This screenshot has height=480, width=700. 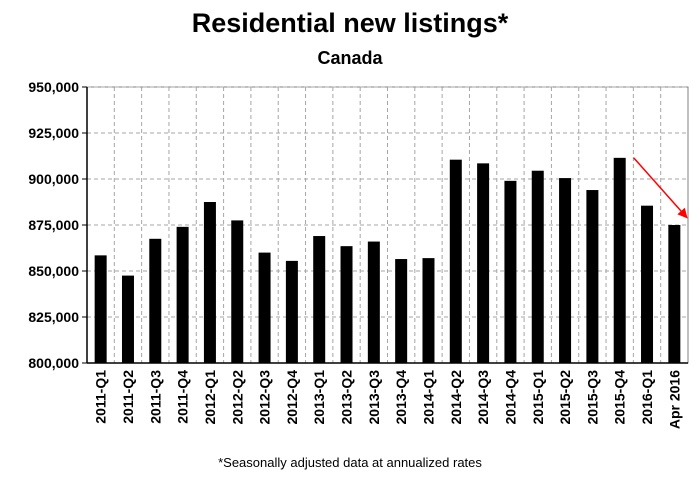 I want to click on chart-title: Residential new listings*, so click(x=350, y=23).